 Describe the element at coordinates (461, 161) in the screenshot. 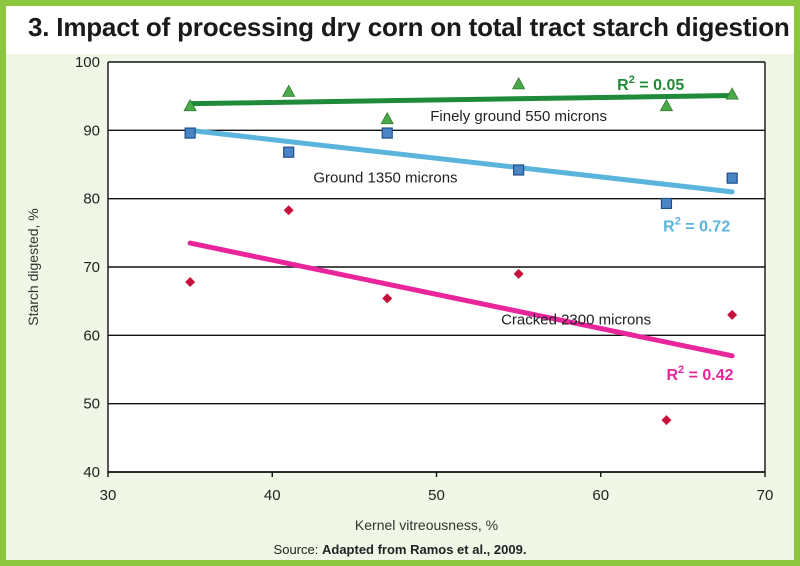

I see `ground-trendline` at that location.